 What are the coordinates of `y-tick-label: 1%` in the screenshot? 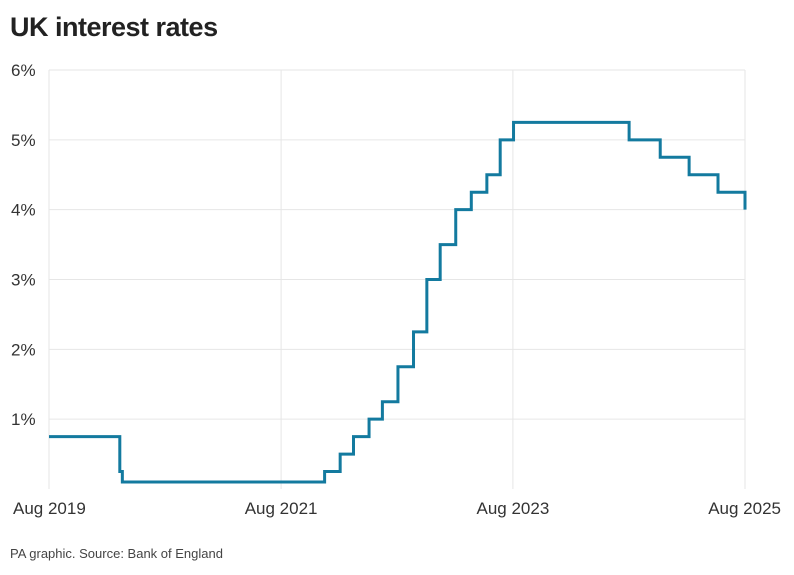 It's located at (23, 419).